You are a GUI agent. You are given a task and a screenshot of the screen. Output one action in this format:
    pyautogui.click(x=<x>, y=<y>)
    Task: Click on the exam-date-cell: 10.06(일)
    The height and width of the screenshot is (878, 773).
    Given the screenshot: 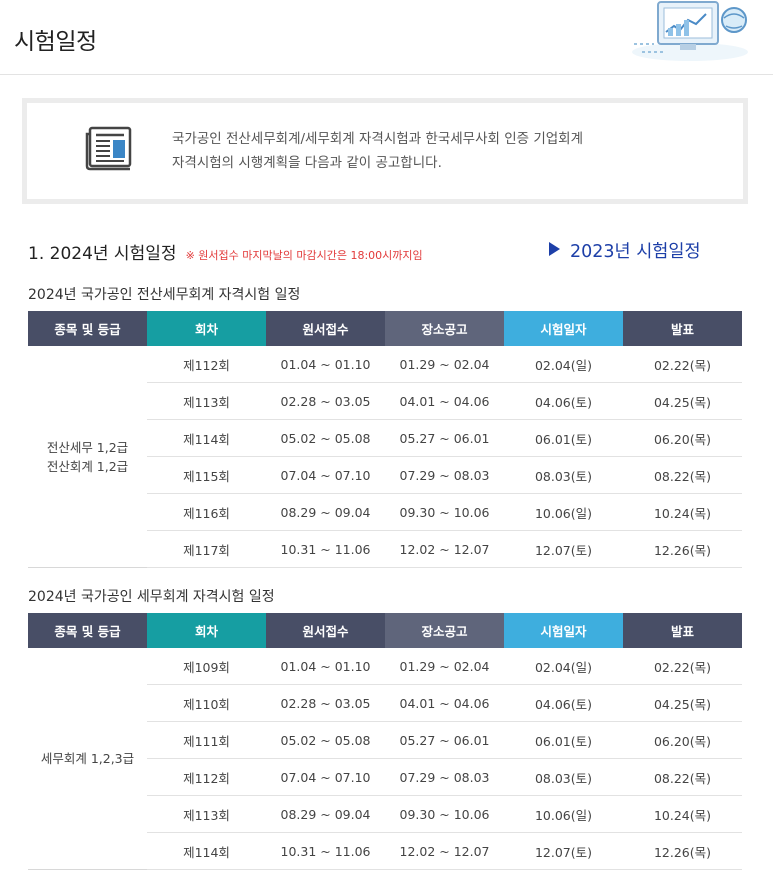 What is the action you would take?
    pyautogui.click(x=563, y=512)
    